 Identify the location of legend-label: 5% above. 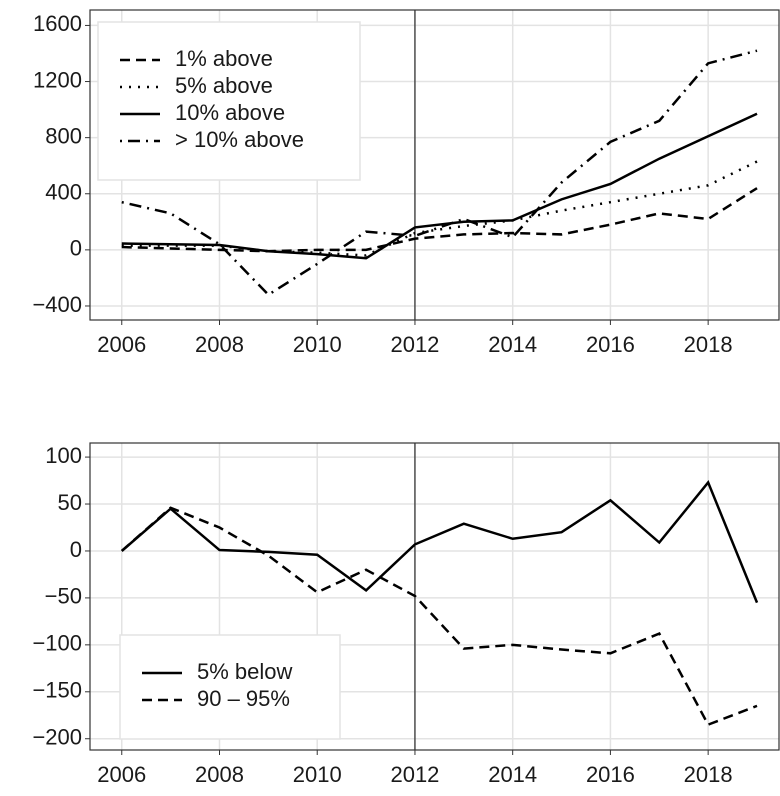
(224, 85).